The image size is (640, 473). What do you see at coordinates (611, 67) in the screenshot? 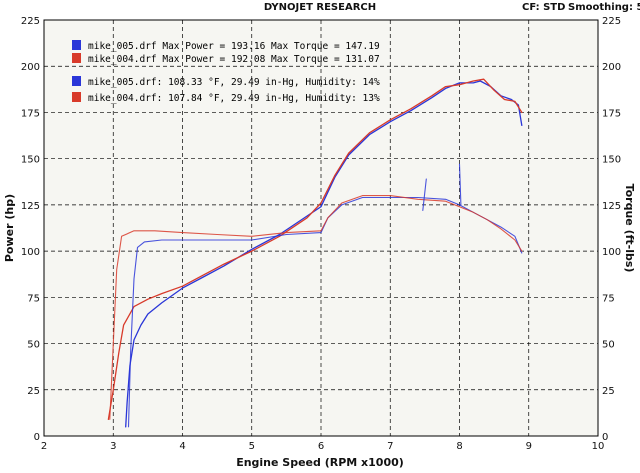
I see `y-tick-label-right: 200` at bounding box center [611, 67].